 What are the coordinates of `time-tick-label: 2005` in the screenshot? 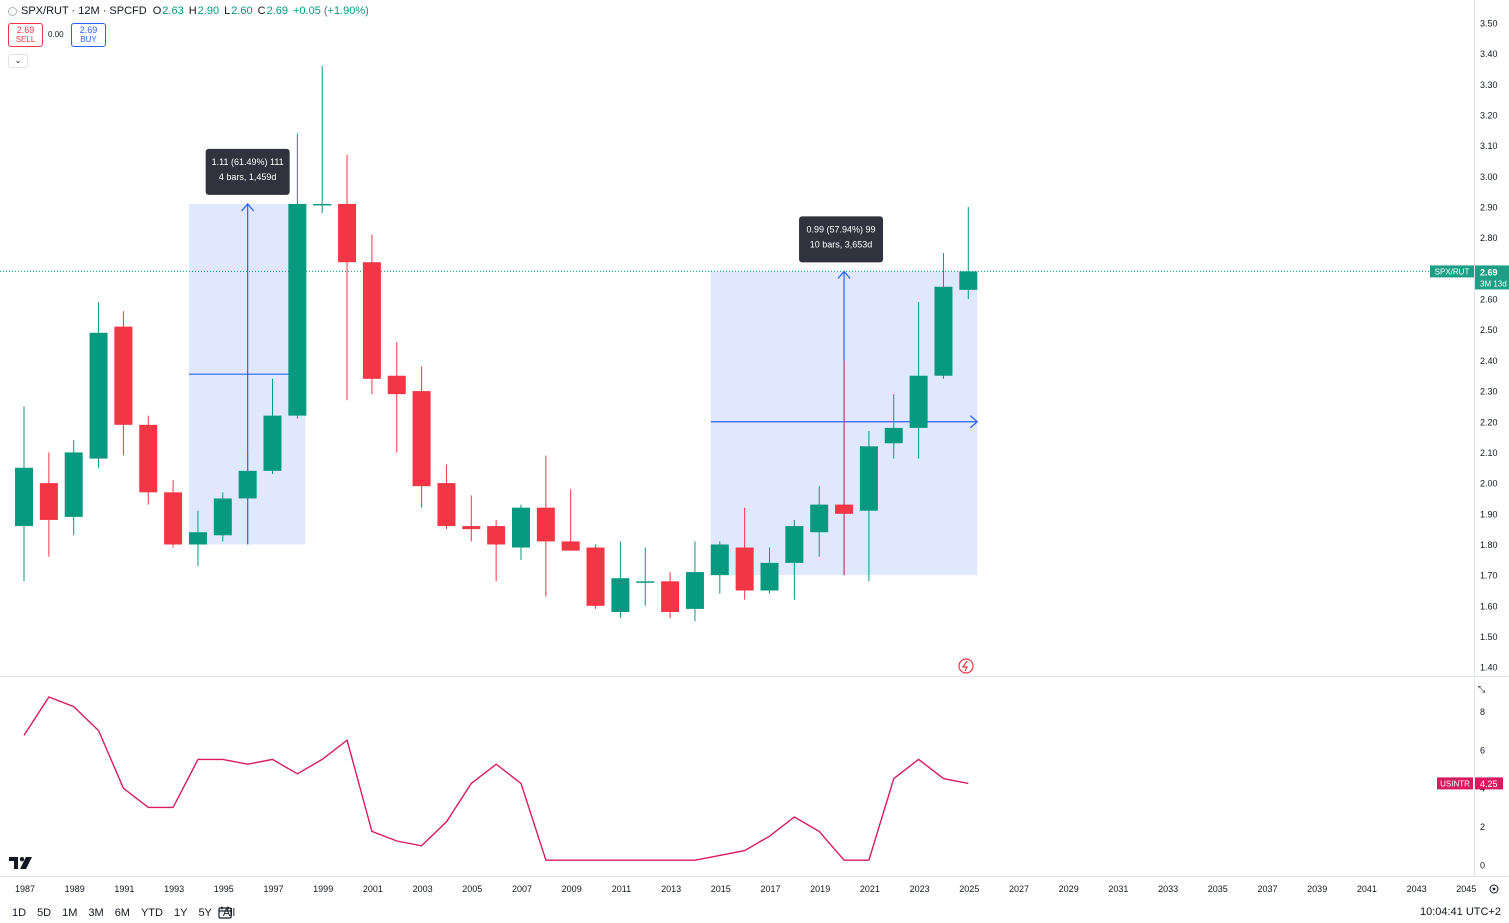 It's located at (472, 889).